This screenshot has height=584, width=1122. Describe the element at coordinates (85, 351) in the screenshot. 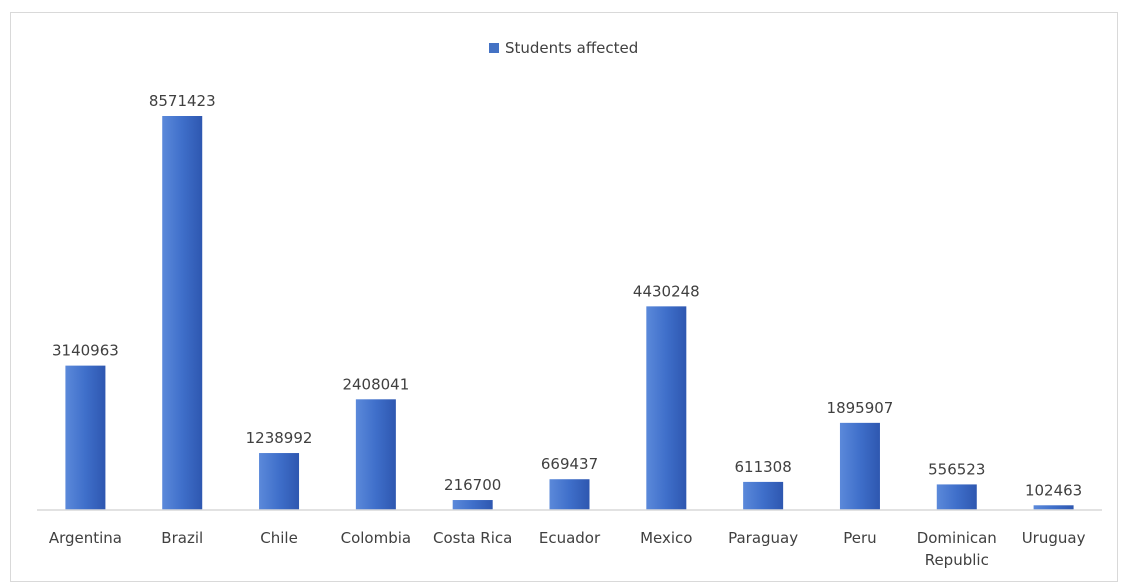

I see `data-label: 3140963` at that location.